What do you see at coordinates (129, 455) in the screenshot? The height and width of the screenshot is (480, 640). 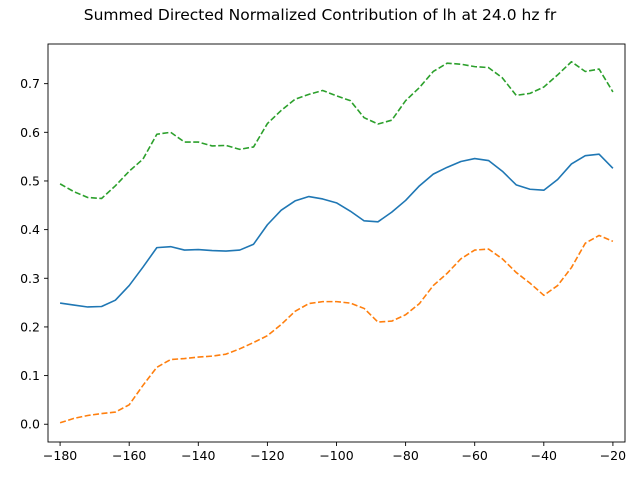 I see `x-tick-label: −160` at bounding box center [129, 455].